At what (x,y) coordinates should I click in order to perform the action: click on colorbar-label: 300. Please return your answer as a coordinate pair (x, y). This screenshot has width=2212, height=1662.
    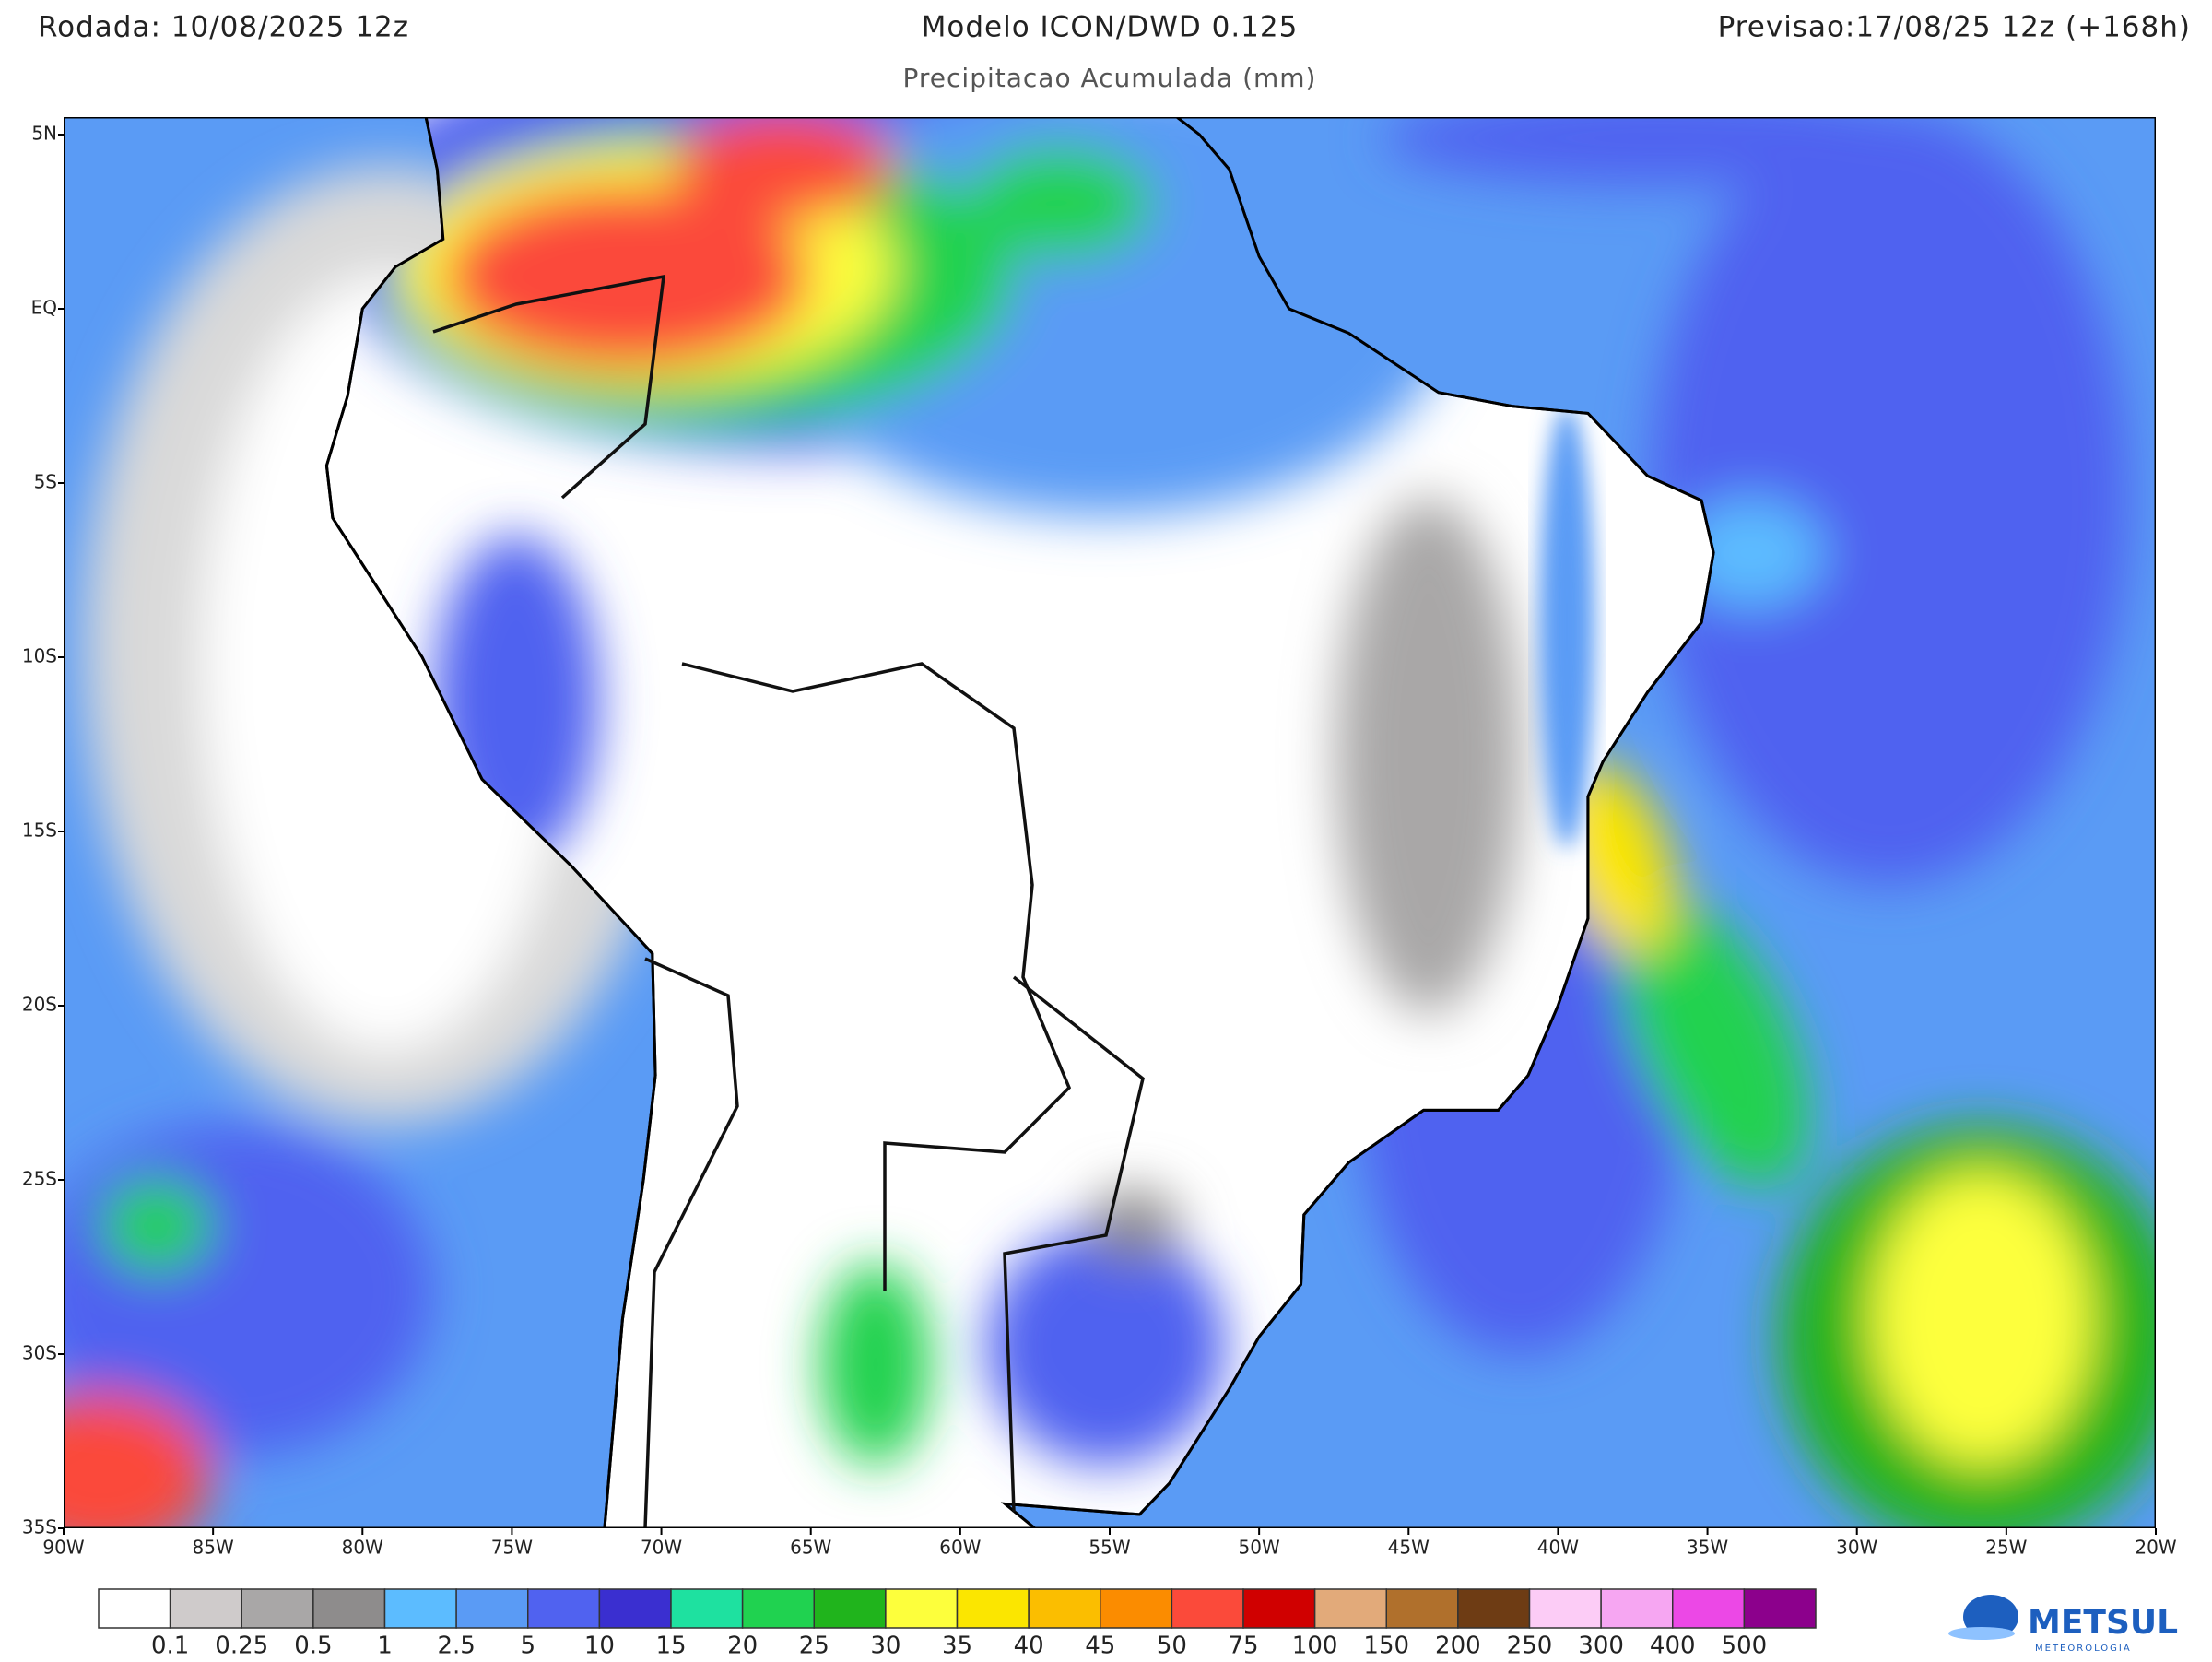
    Looking at the image, I should click on (1601, 1646).